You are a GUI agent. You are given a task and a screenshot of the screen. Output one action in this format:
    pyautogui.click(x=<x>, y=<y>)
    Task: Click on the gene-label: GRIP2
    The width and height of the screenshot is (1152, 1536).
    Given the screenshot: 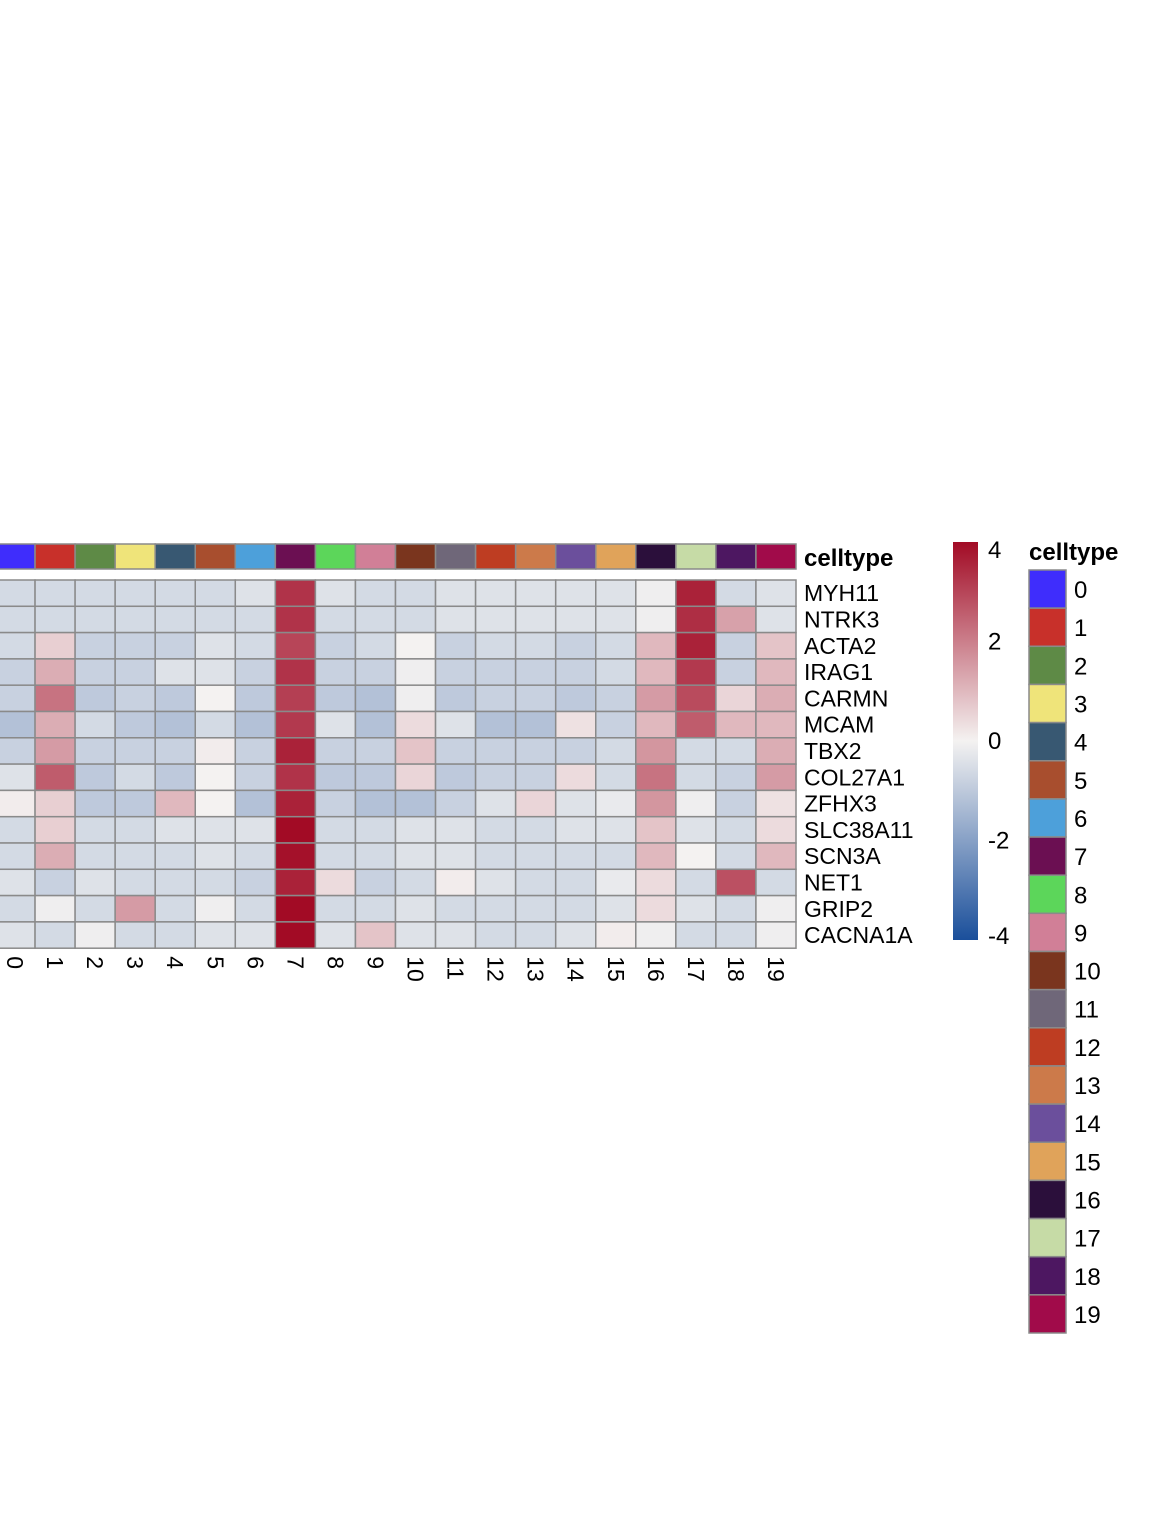 What is the action you would take?
    pyautogui.click(x=838, y=909)
    